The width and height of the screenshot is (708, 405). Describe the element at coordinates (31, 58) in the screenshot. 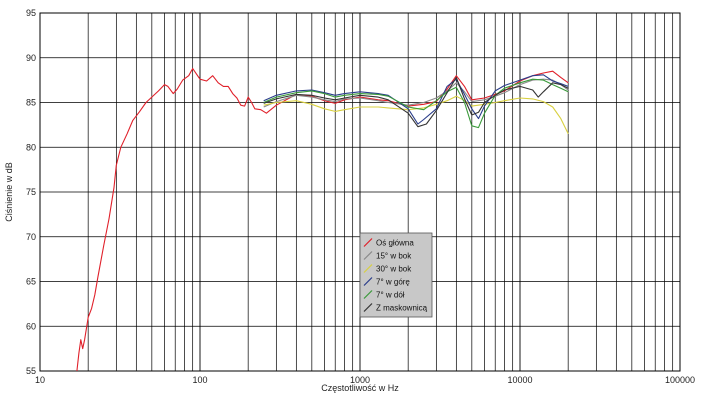

I see `y-tick-label: 90` at that location.